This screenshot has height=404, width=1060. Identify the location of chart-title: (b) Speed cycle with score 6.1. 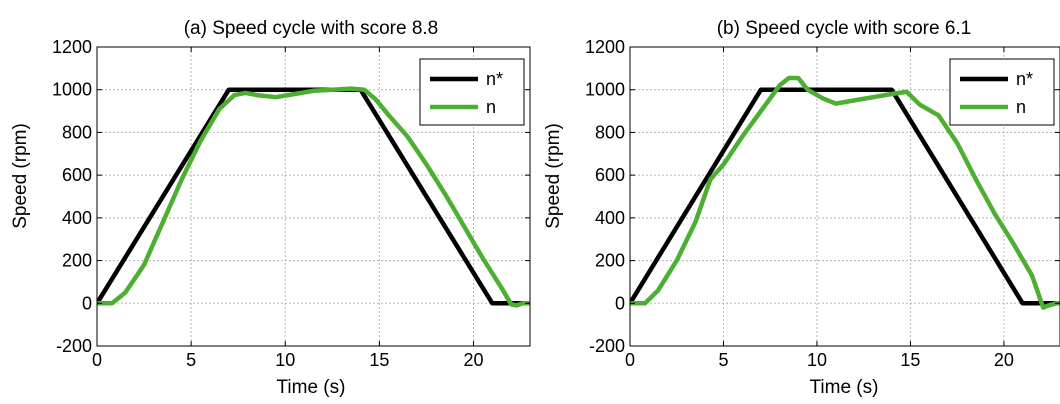
(844, 28).